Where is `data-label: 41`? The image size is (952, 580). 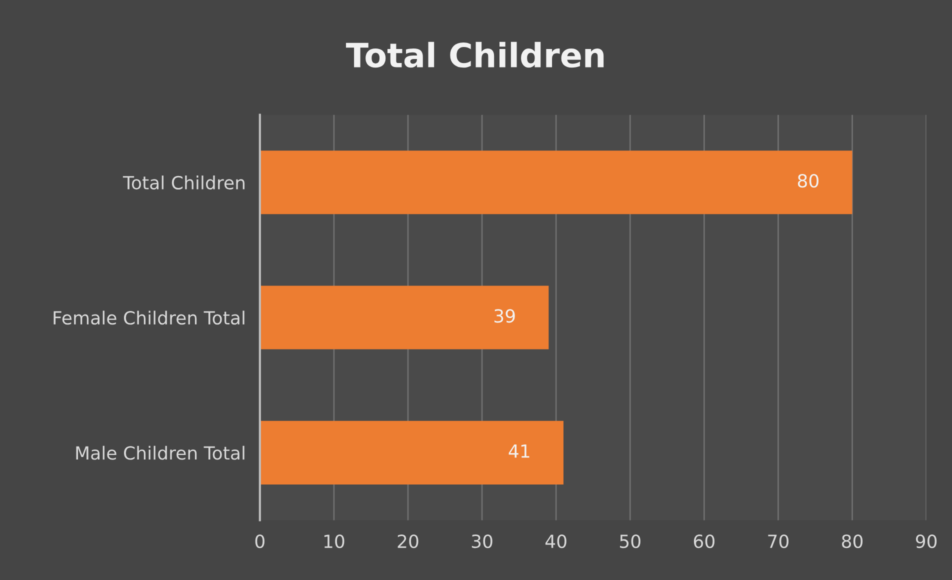 data-label: 41 is located at coordinates (519, 451).